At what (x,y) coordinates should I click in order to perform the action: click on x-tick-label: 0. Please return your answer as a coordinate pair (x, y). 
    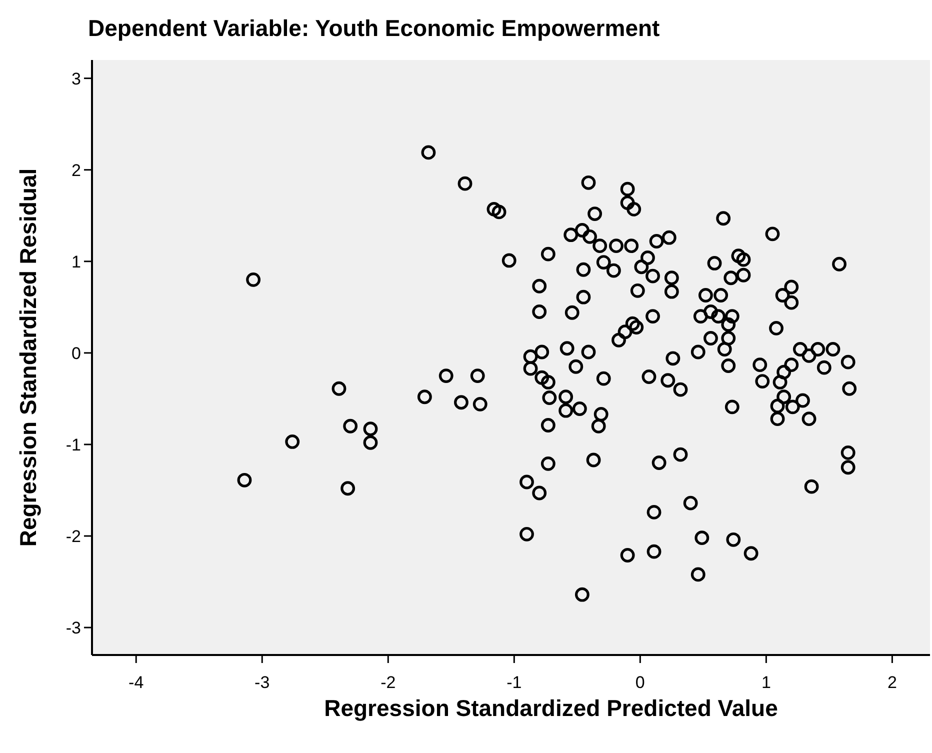
    Looking at the image, I should click on (640, 682).